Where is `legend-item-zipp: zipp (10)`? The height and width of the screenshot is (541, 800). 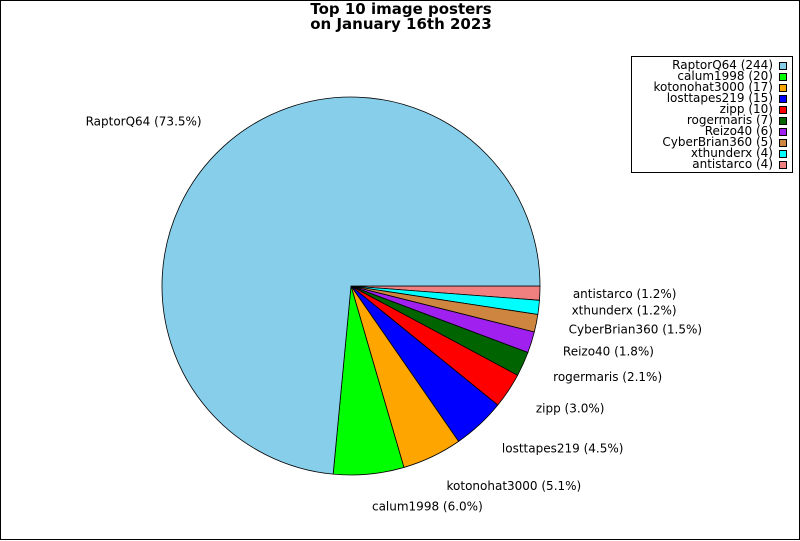
legend-item-zipp: zipp (10) is located at coordinates (711, 109).